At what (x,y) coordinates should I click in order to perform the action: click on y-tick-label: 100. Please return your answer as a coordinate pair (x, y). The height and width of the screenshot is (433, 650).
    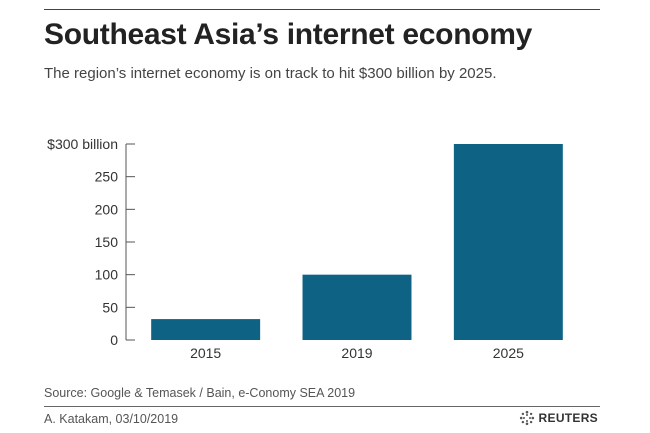
    Looking at the image, I should click on (107, 275).